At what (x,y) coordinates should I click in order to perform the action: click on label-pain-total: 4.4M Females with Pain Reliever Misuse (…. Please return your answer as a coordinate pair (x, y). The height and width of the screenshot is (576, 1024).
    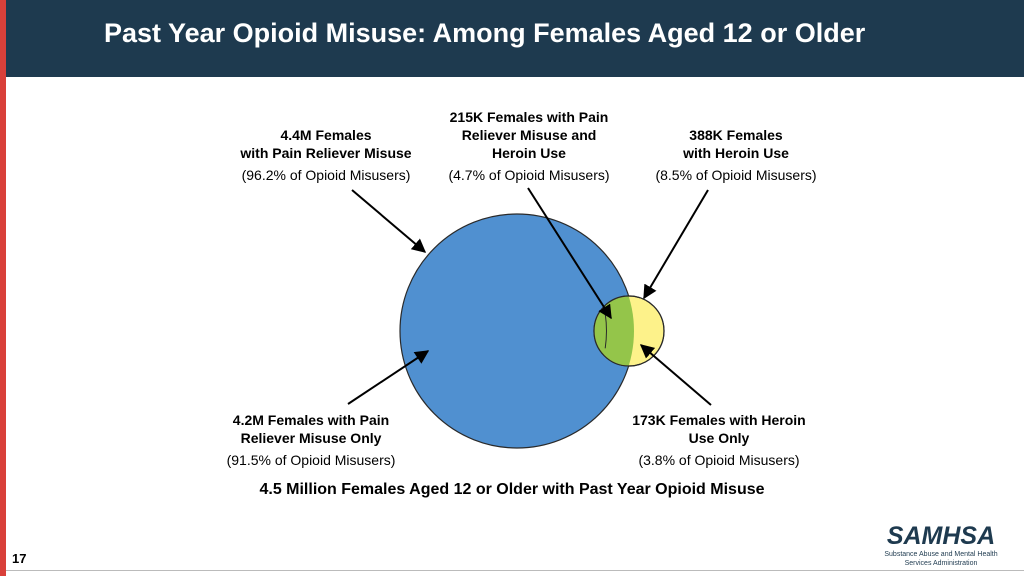
    Looking at the image, I should click on (326, 155).